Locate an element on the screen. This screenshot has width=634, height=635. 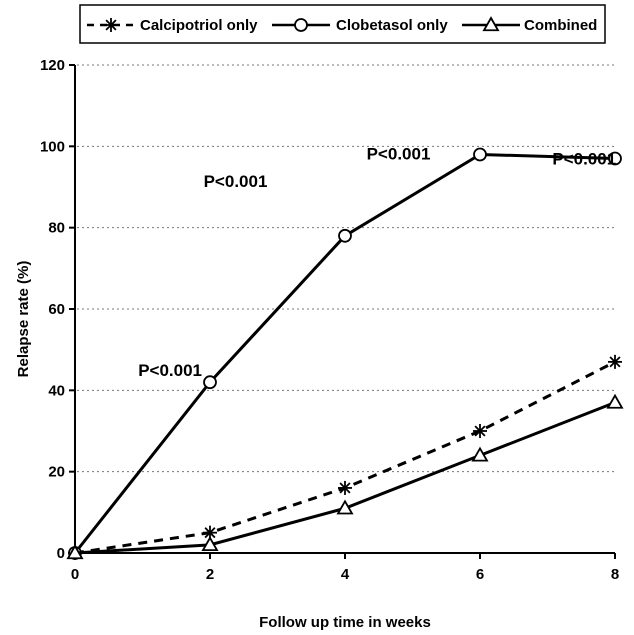
y-tick-label: 120 is located at coordinates (52, 65).